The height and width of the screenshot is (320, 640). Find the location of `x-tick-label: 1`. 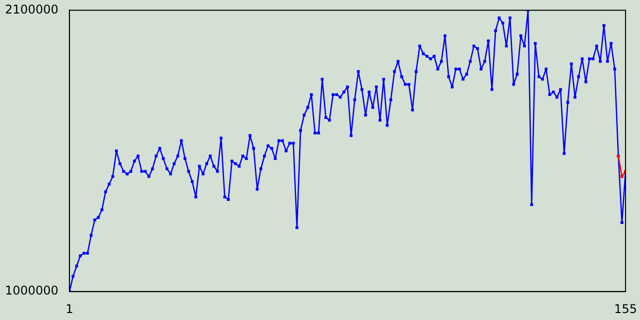

x-tick-label: 1 is located at coordinates (70, 309).